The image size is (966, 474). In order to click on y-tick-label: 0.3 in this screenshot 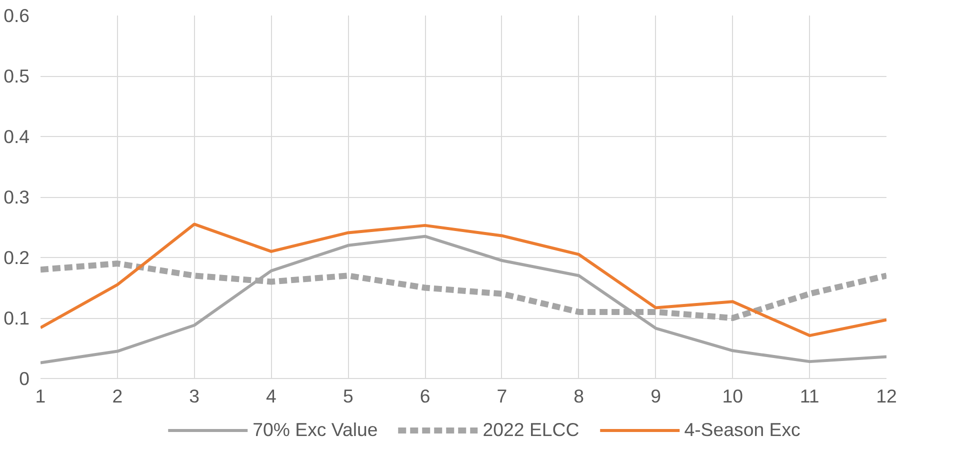, I will do `click(17, 197)`.